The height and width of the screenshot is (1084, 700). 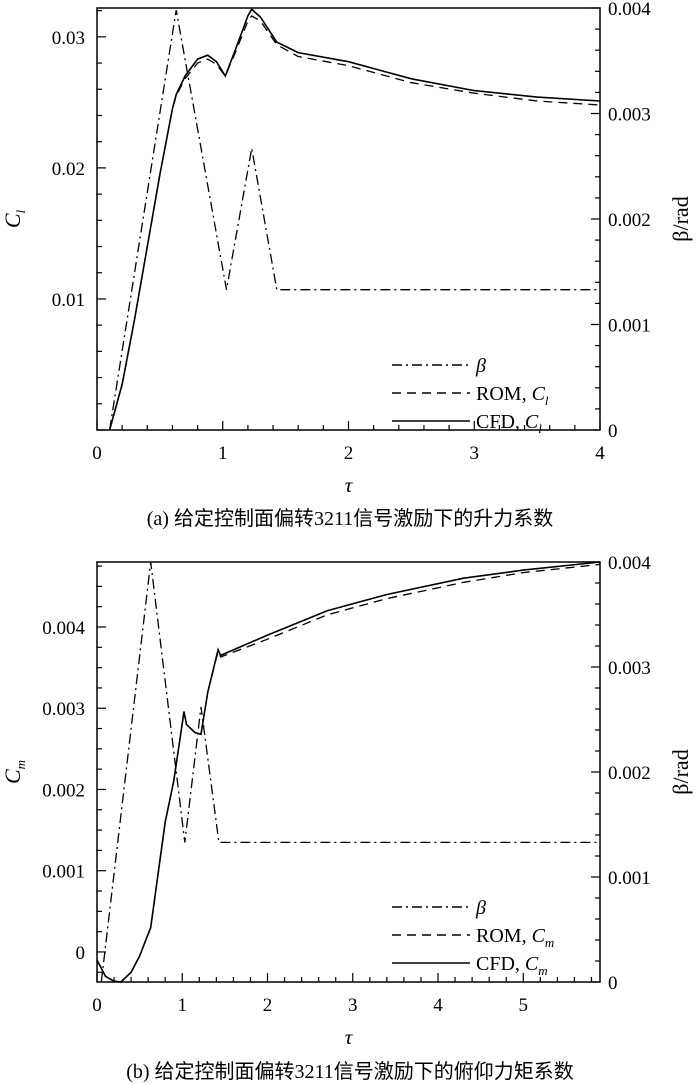 What do you see at coordinates (629, 115) in the screenshot?
I see `y2-tick-label-a: 0.003` at bounding box center [629, 115].